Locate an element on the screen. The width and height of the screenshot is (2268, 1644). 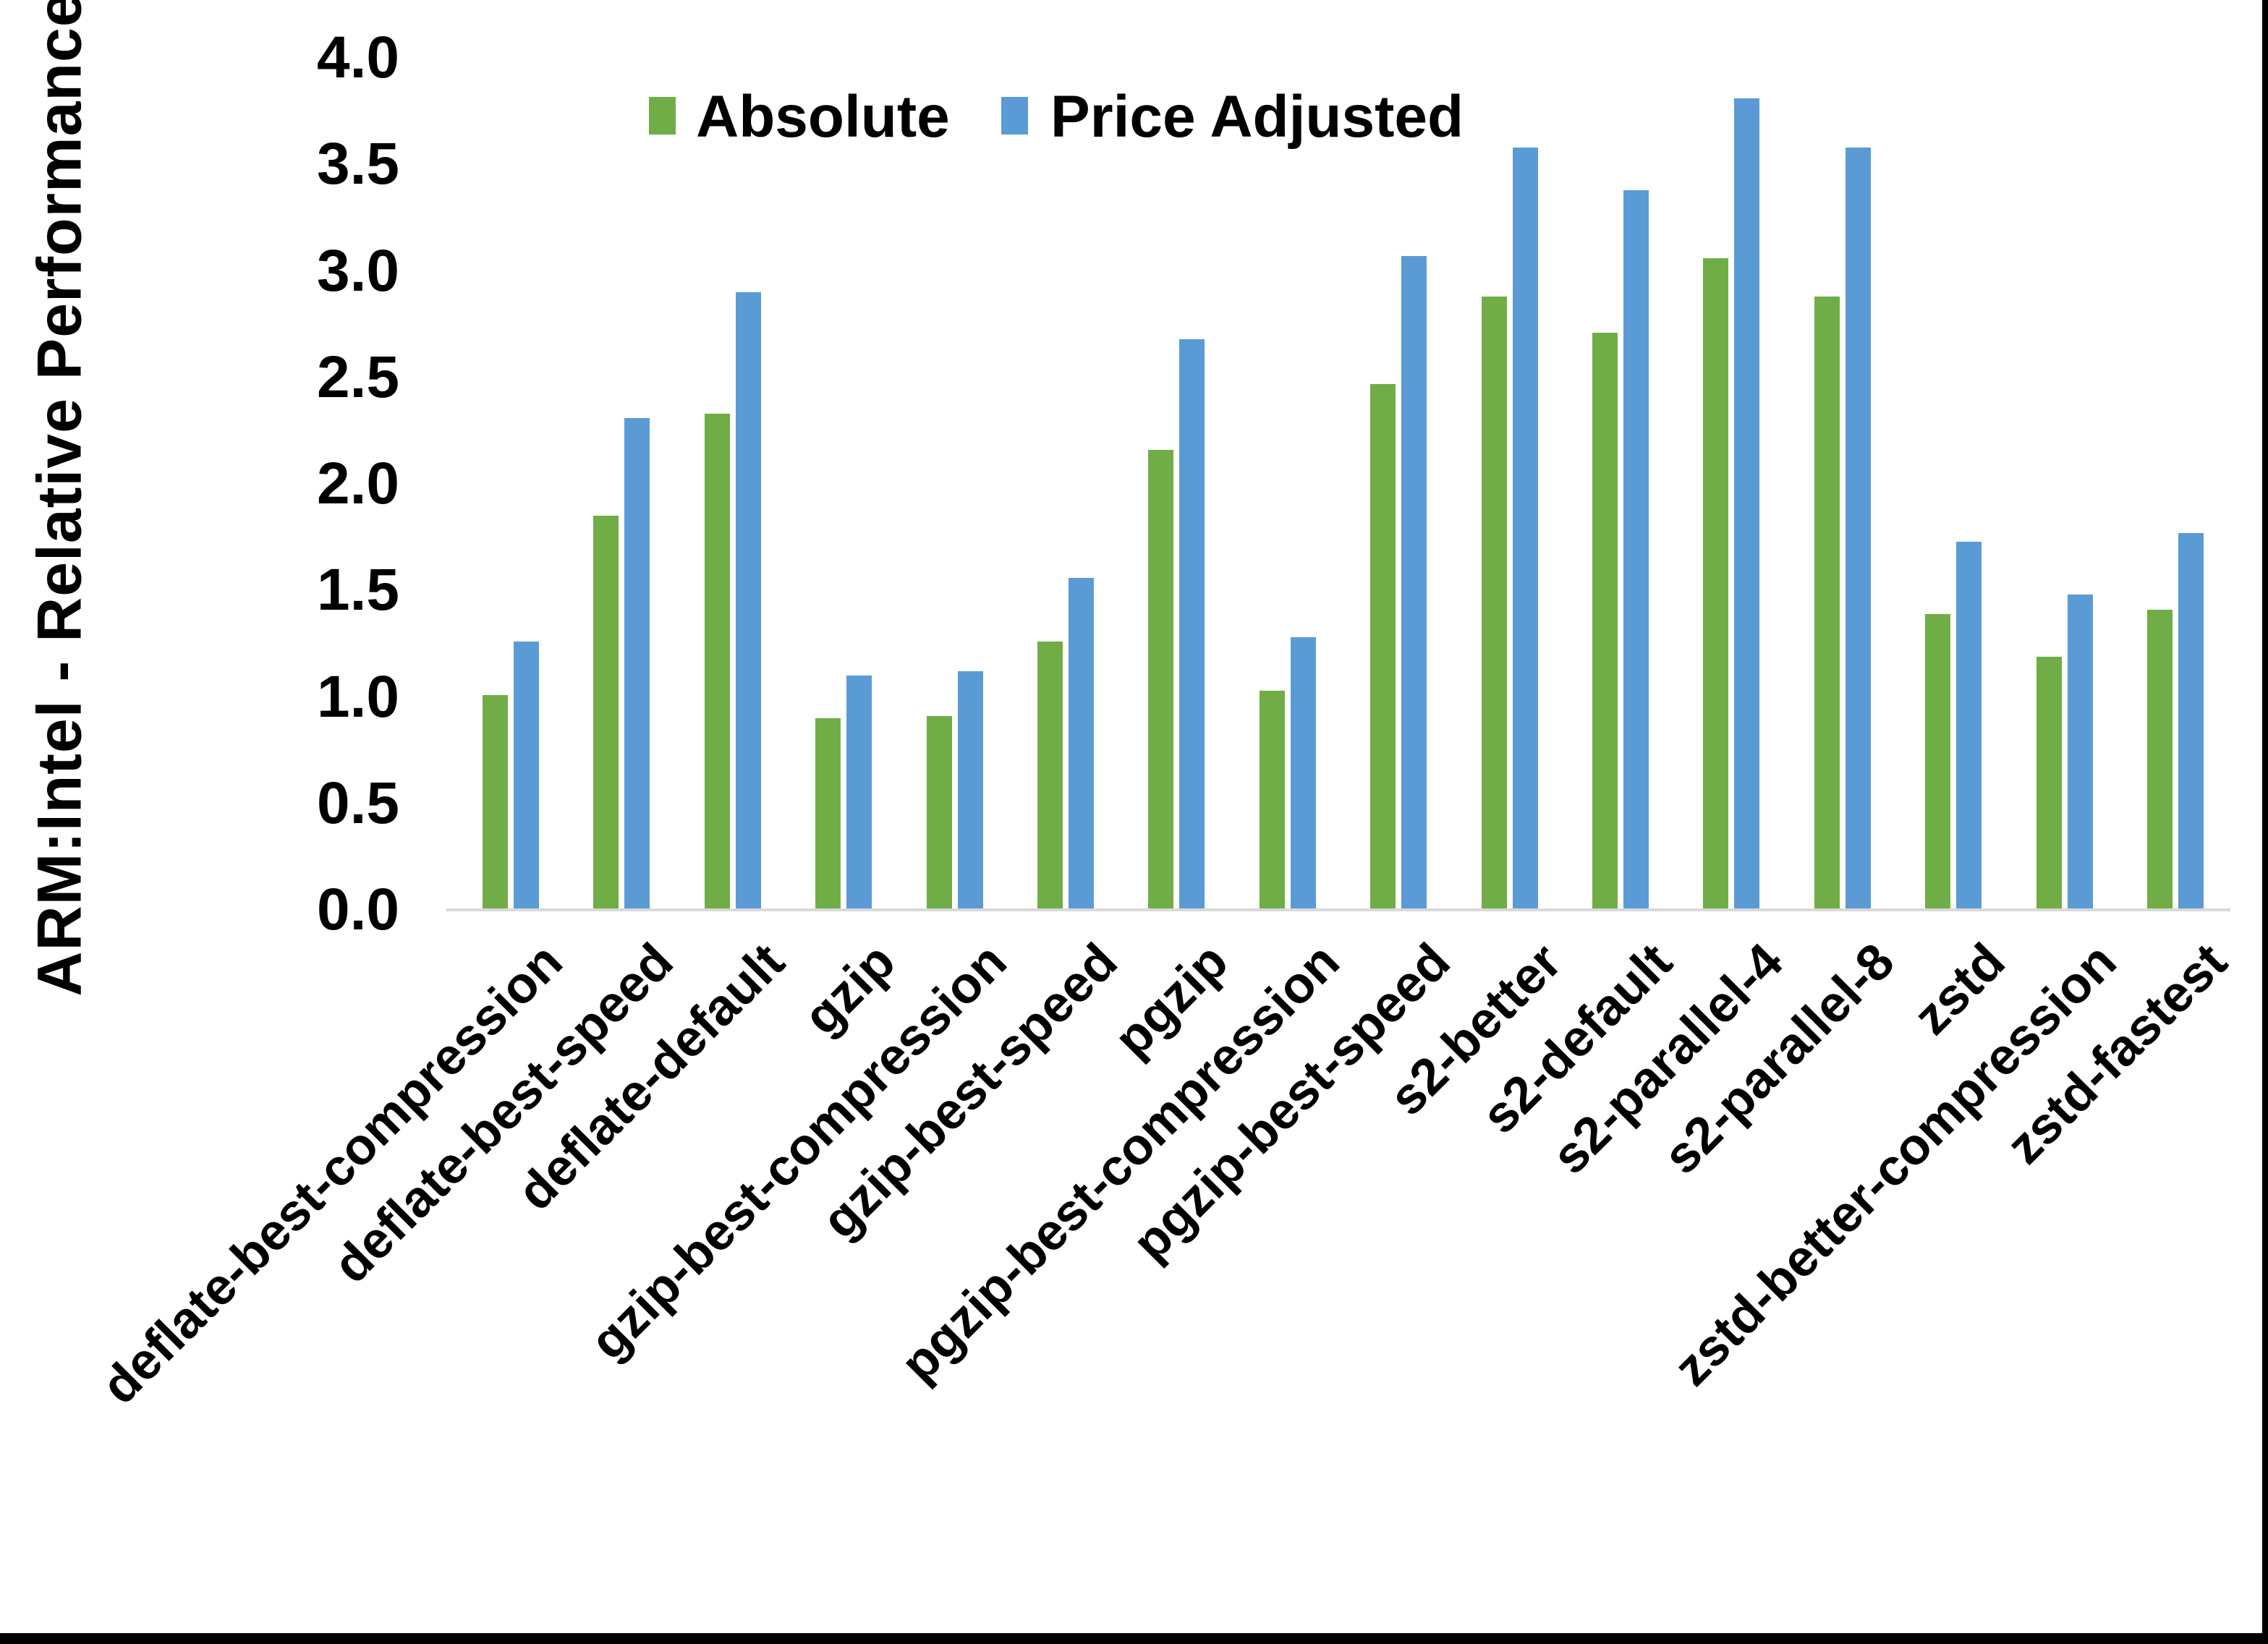
bar-s2-better-absolute is located at coordinates (1494, 603).